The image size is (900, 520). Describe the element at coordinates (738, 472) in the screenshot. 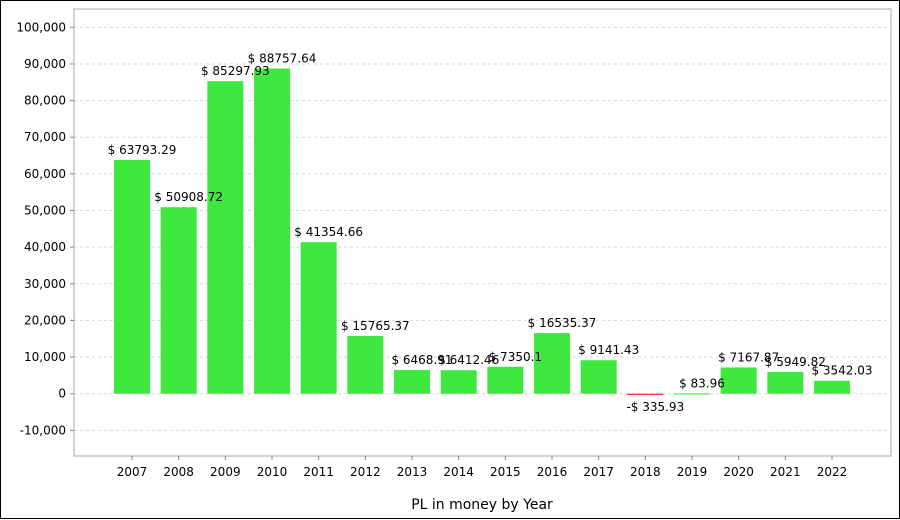

I see `x-tick-label: 2020` at that location.